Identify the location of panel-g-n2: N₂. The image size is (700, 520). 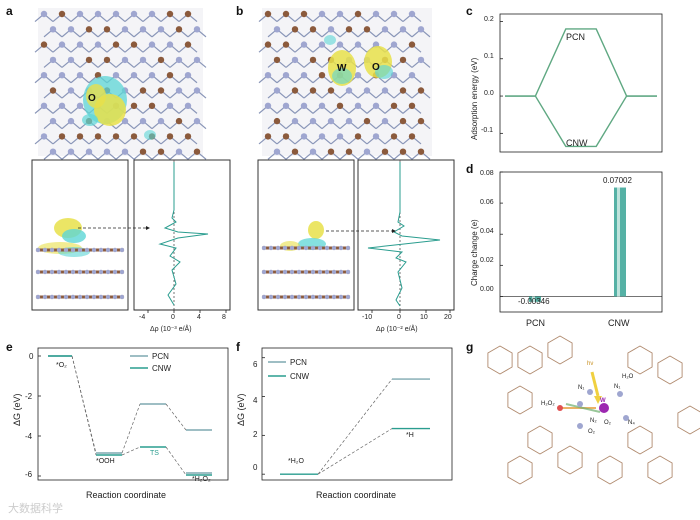
(593, 421).